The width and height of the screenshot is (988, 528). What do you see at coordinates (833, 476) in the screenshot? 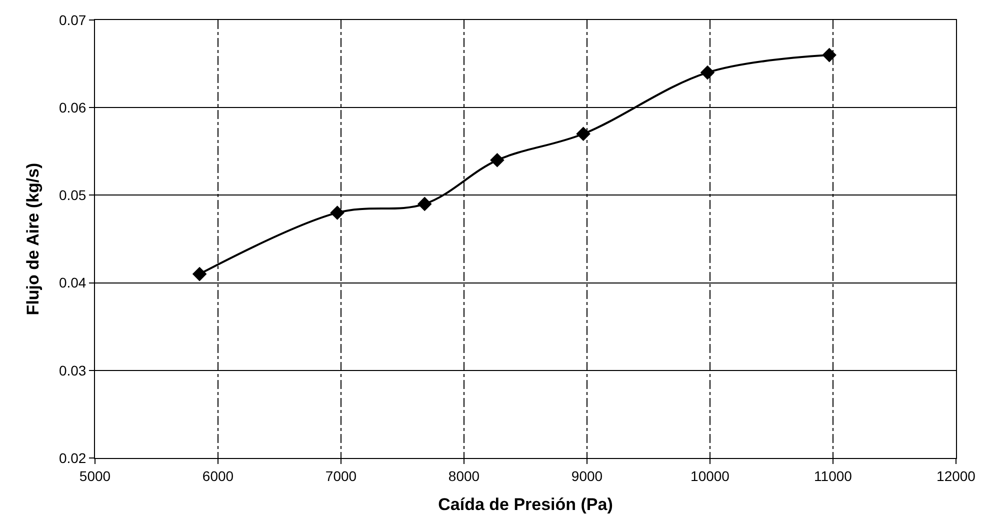
I see `x-tick-label: 11000` at bounding box center [833, 476].